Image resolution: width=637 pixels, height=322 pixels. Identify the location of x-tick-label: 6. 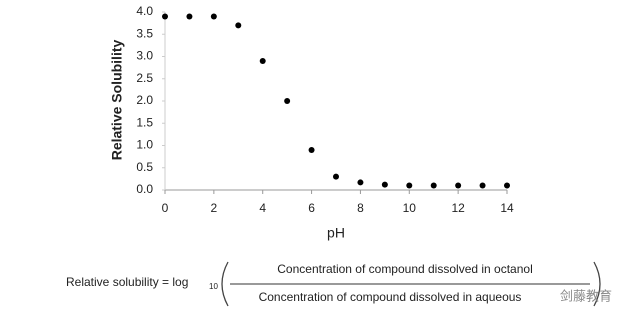
(311, 208).